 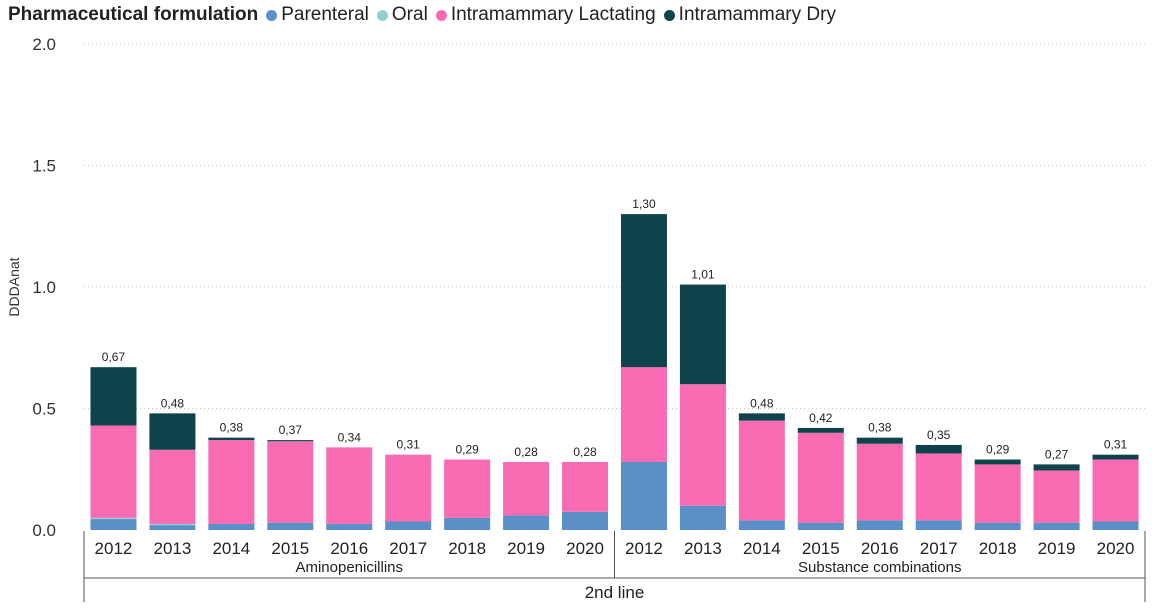 What do you see at coordinates (644, 204) in the screenshot?
I see `data-label: 1,30` at bounding box center [644, 204].